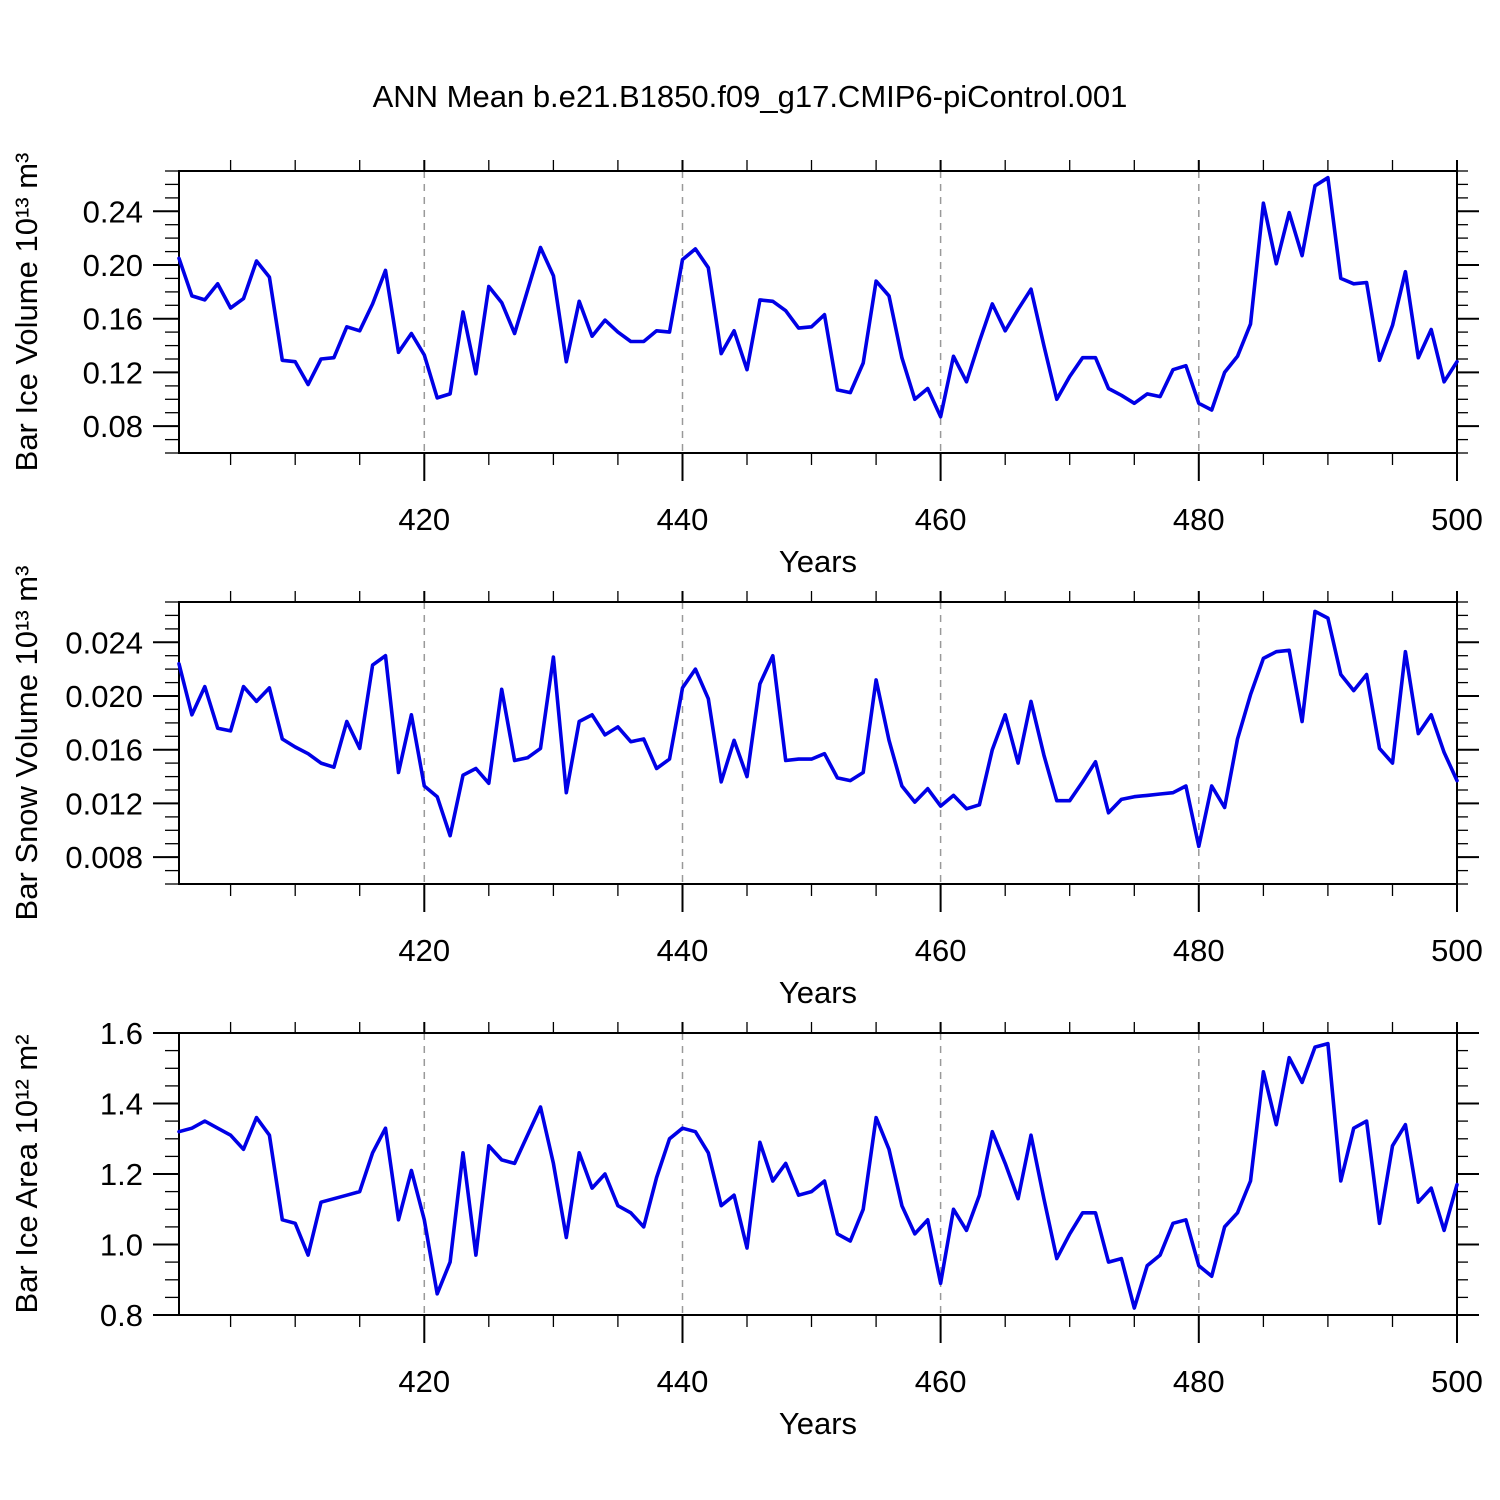 Image resolution: width=1500 pixels, height=1500 pixels. What do you see at coordinates (104, 750) in the screenshot?
I see `y-tick-label: 0.016` at bounding box center [104, 750].